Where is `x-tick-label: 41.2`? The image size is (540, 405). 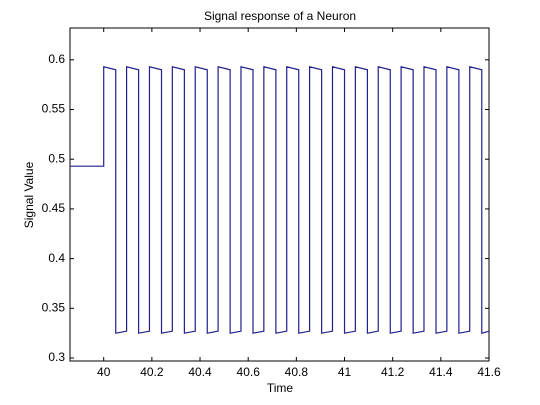
x-tick-label: 41.2 is located at coordinates (393, 372).